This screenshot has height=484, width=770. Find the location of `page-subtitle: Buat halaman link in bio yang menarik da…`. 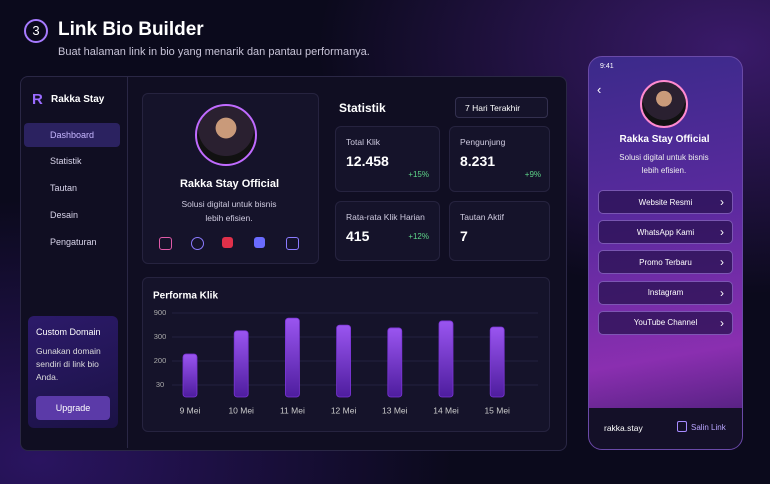

page-subtitle: Buat halaman link in bio yang menarik da… is located at coordinates (214, 52).